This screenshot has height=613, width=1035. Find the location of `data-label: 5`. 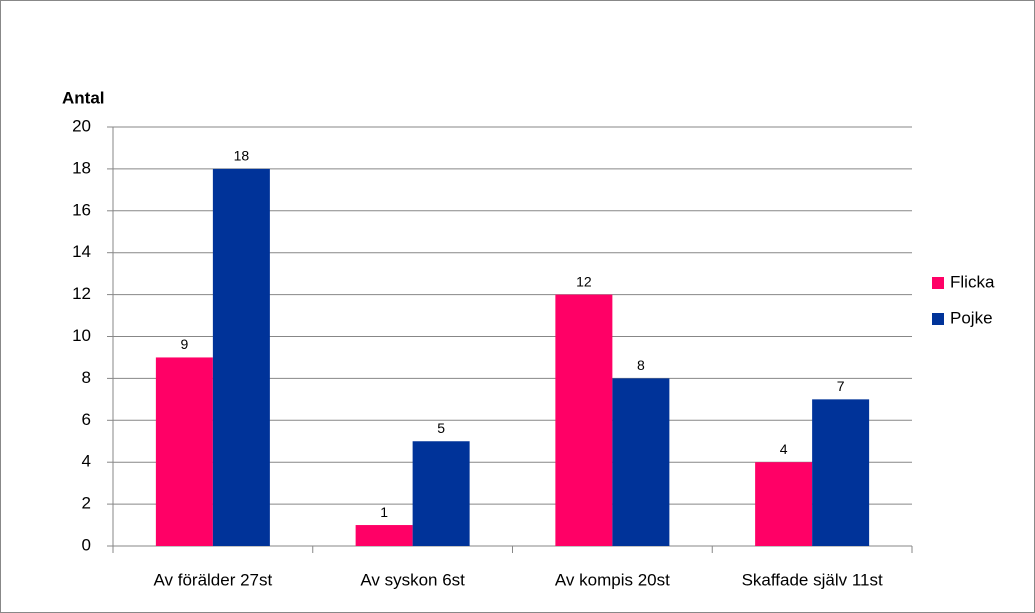

data-label: 5 is located at coordinates (441, 428).